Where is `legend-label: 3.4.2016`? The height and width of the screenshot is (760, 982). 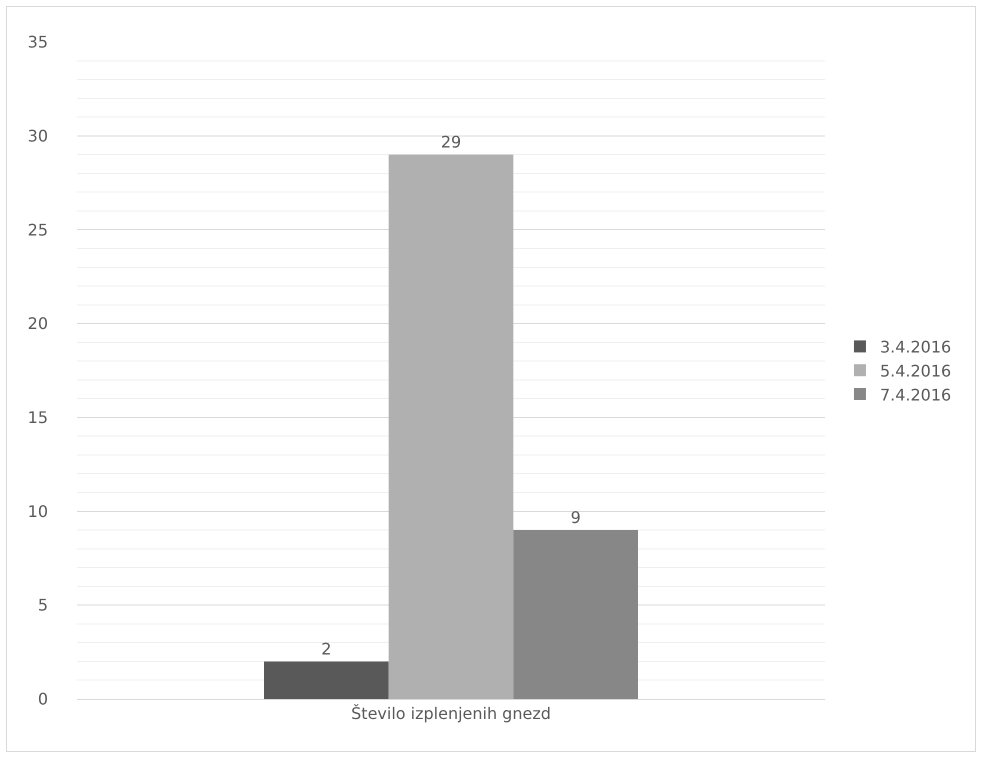 legend-label: 3.4.2016 is located at coordinates (916, 347).